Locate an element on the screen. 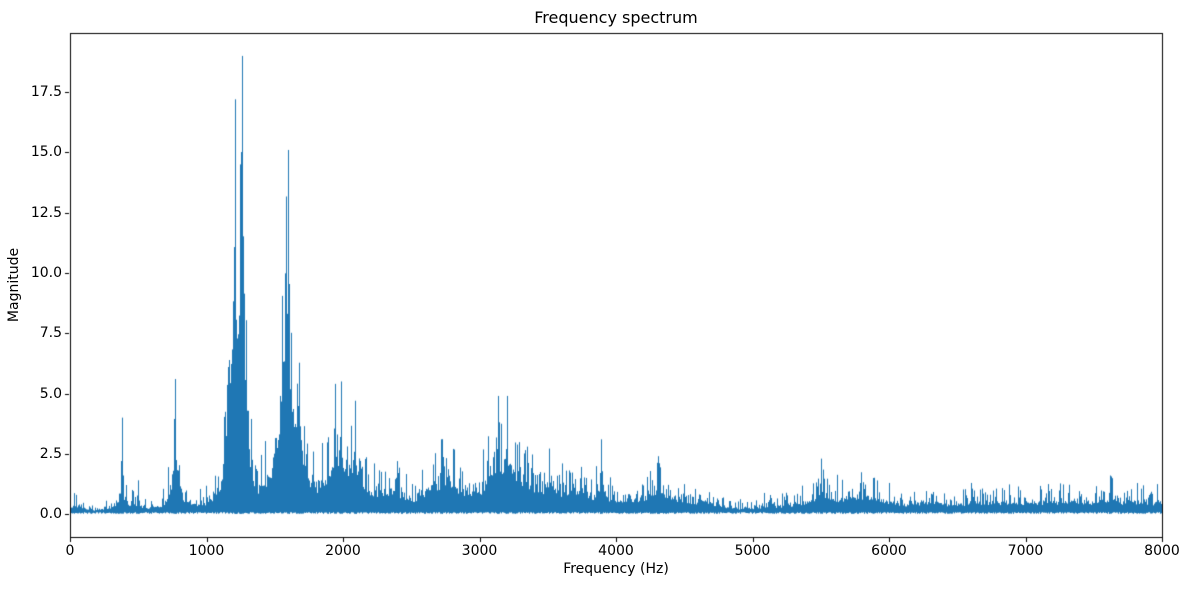 The image size is (1189, 590). y-tick-label: 5.0 is located at coordinates (50, 393).